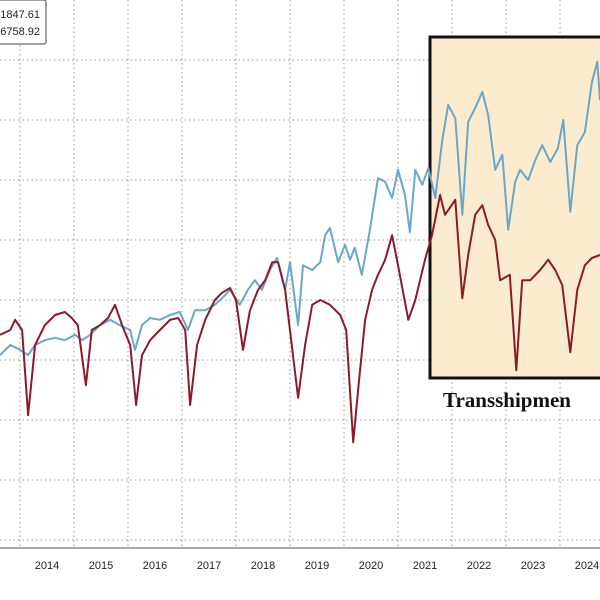  What do you see at coordinates (479, 566) in the screenshot?
I see `x-tick-label: 2022` at bounding box center [479, 566].